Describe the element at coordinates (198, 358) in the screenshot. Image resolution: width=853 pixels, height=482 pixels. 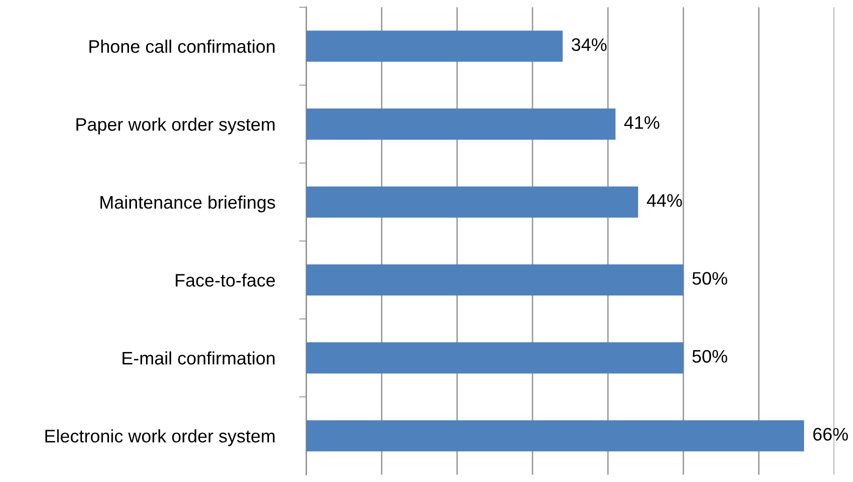
I see `y-tick-label: E-mail confirmation` at that location.